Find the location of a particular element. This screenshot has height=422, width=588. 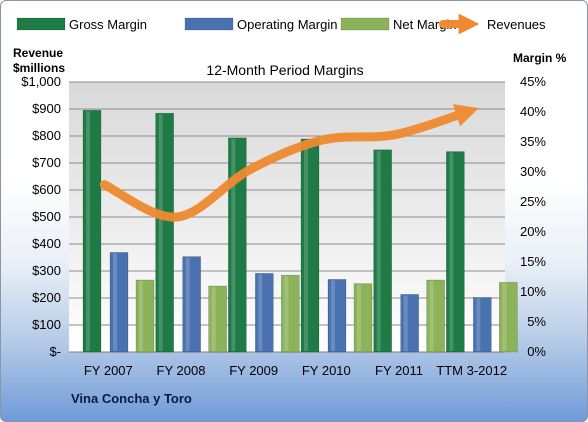

right-tick-label: 15% is located at coordinates (533, 261).